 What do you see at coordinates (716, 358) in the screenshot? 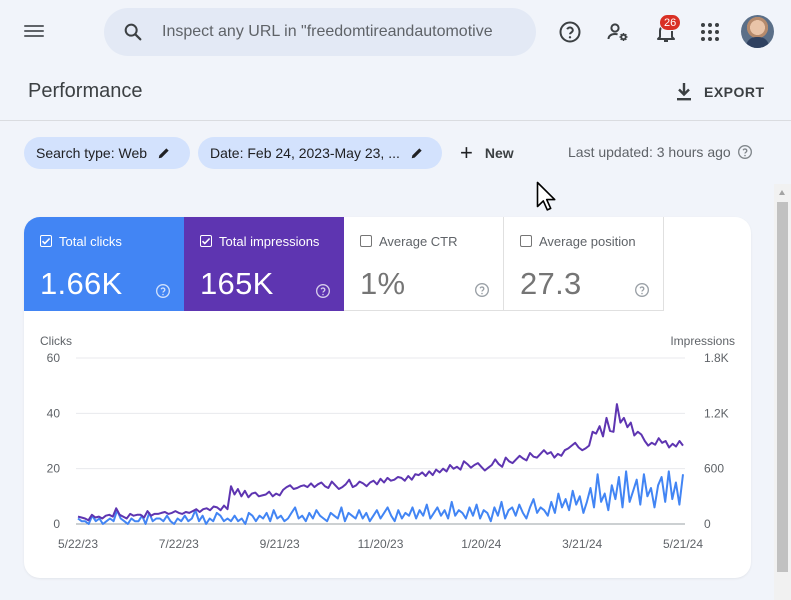
I see `right-axis-tick-label: 1.8K` at bounding box center [716, 358].